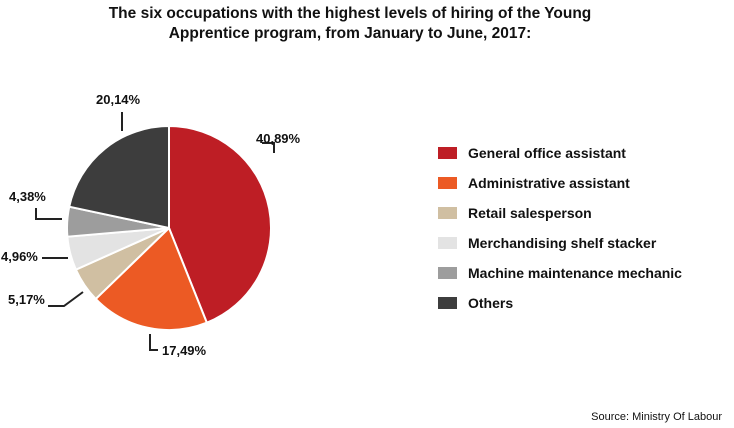 The width and height of the screenshot is (734, 428). I want to click on value-label: 4,96%, so click(19, 256).